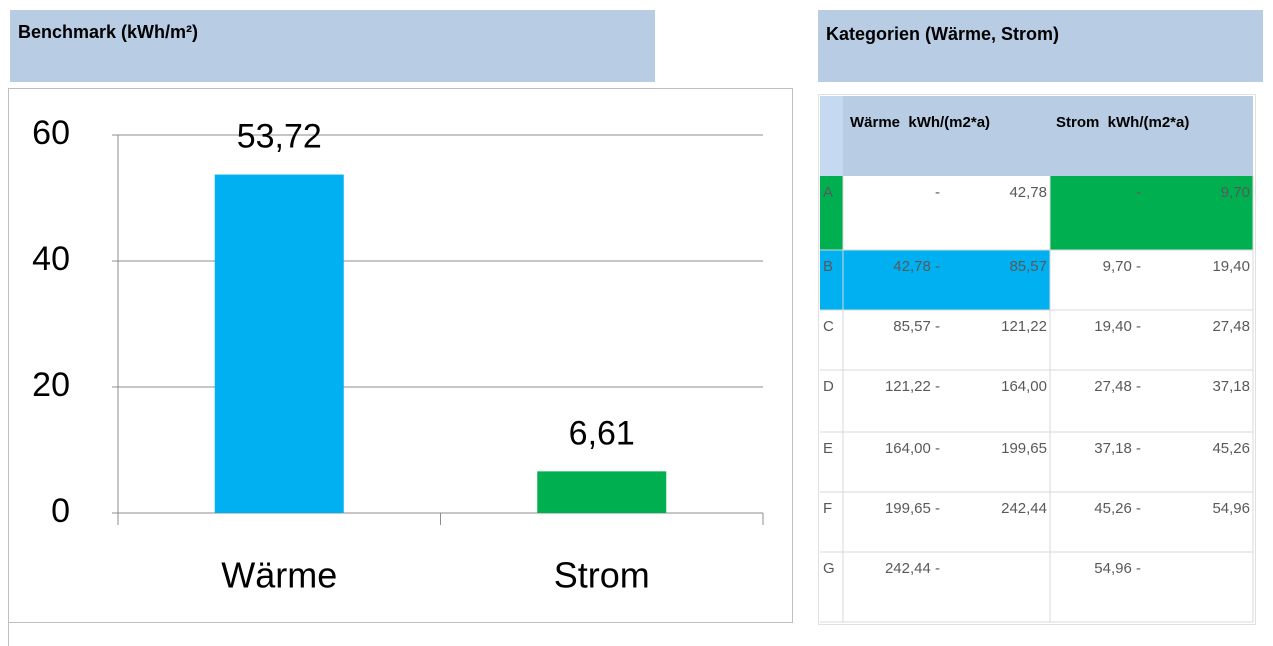 The image size is (1273, 646). Describe the element at coordinates (279, 575) in the screenshot. I see `x-tick-label: Wärme` at that location.